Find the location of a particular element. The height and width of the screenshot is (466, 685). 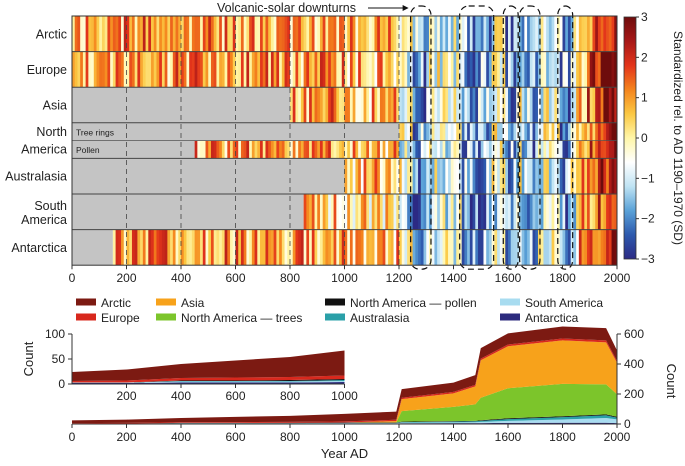

x-tick-label: 1600 is located at coordinates (508, 437).